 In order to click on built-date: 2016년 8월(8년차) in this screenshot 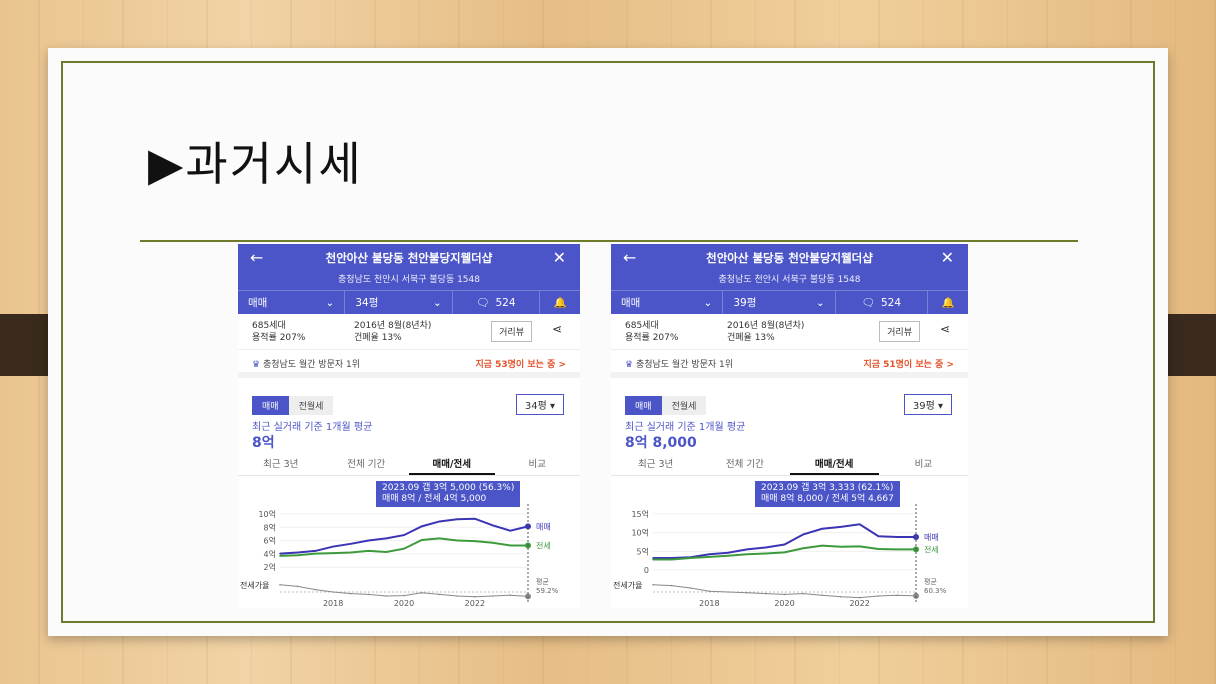, I will do `click(766, 326)`.